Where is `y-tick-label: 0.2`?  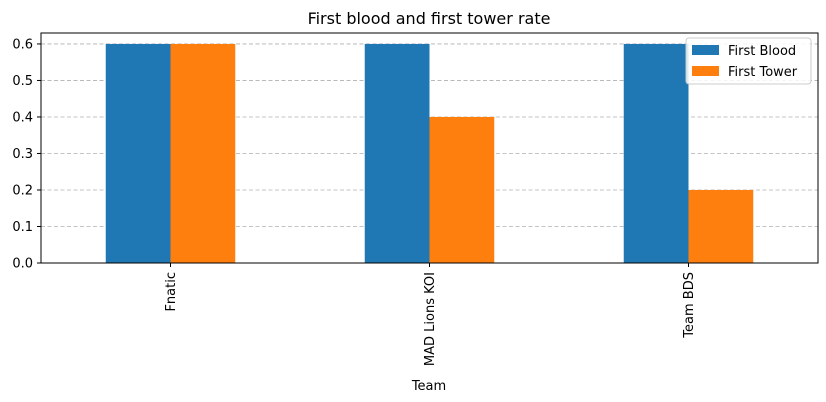
y-tick-label: 0.2 is located at coordinates (22, 190).